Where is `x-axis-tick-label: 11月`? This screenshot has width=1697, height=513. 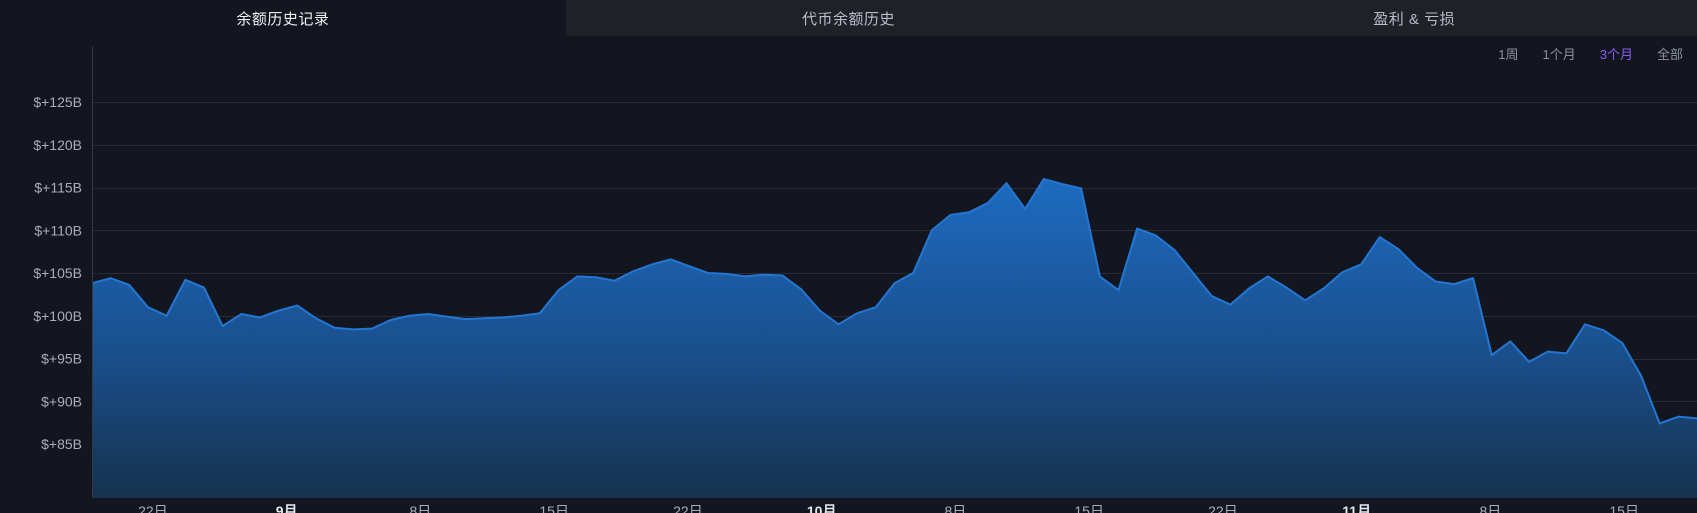
x-axis-tick-label: 11月 is located at coordinates (1356, 508).